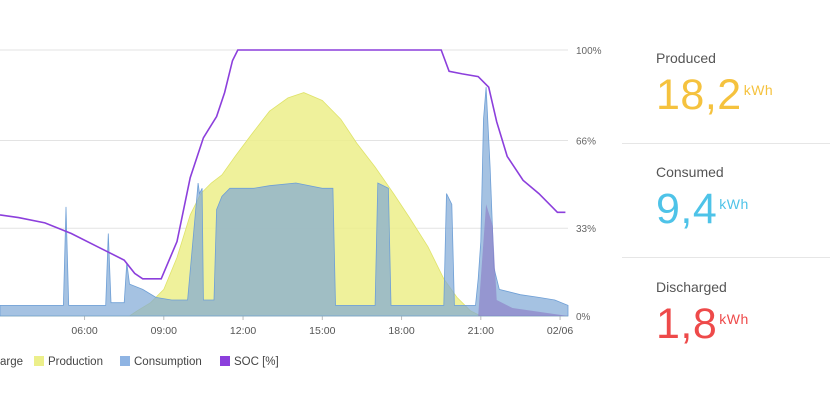  Describe the element at coordinates (758, 90) in the screenshot. I see `produced-unit: kWh` at that location.